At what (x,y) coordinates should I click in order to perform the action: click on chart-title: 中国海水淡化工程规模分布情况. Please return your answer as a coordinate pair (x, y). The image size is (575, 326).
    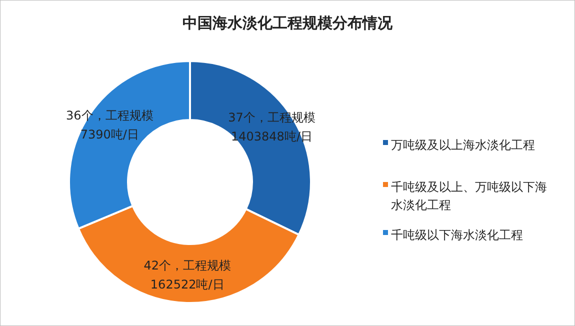
    Looking at the image, I should click on (288, 23).